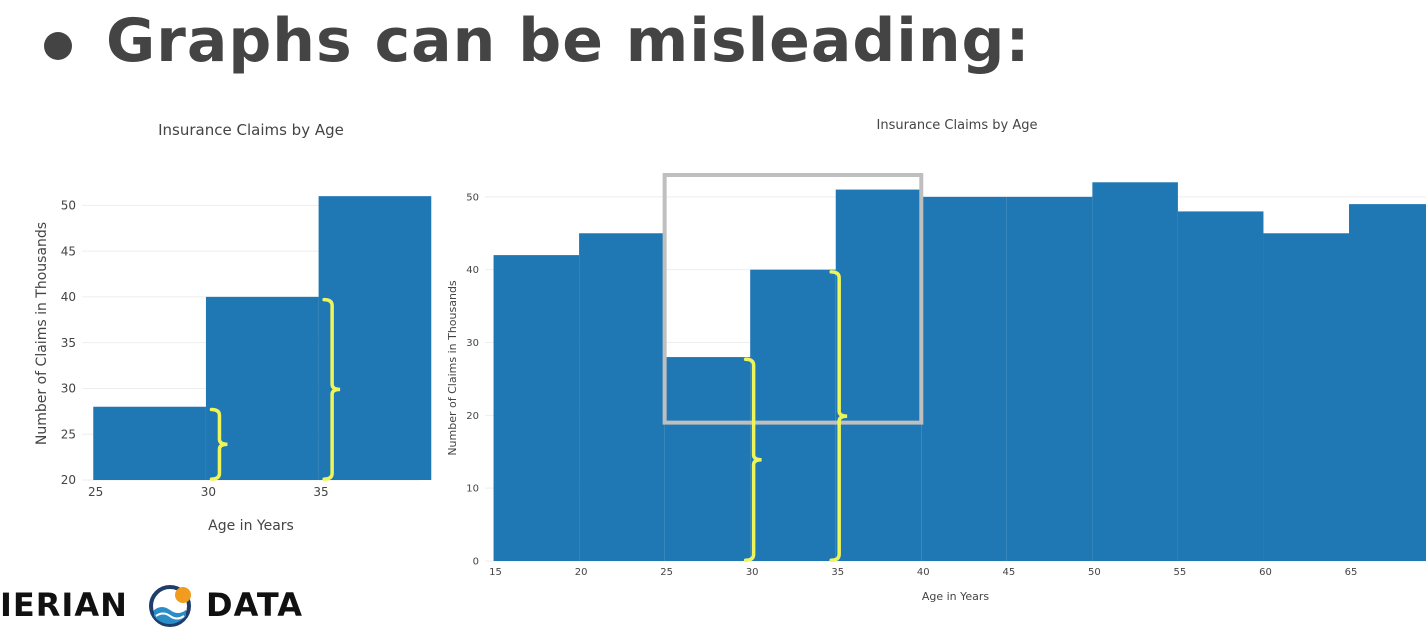 The width and height of the screenshot is (1426, 628). Describe the element at coordinates (64, 605) in the screenshot. I see `logo-text-left: IERIAN` at that location.